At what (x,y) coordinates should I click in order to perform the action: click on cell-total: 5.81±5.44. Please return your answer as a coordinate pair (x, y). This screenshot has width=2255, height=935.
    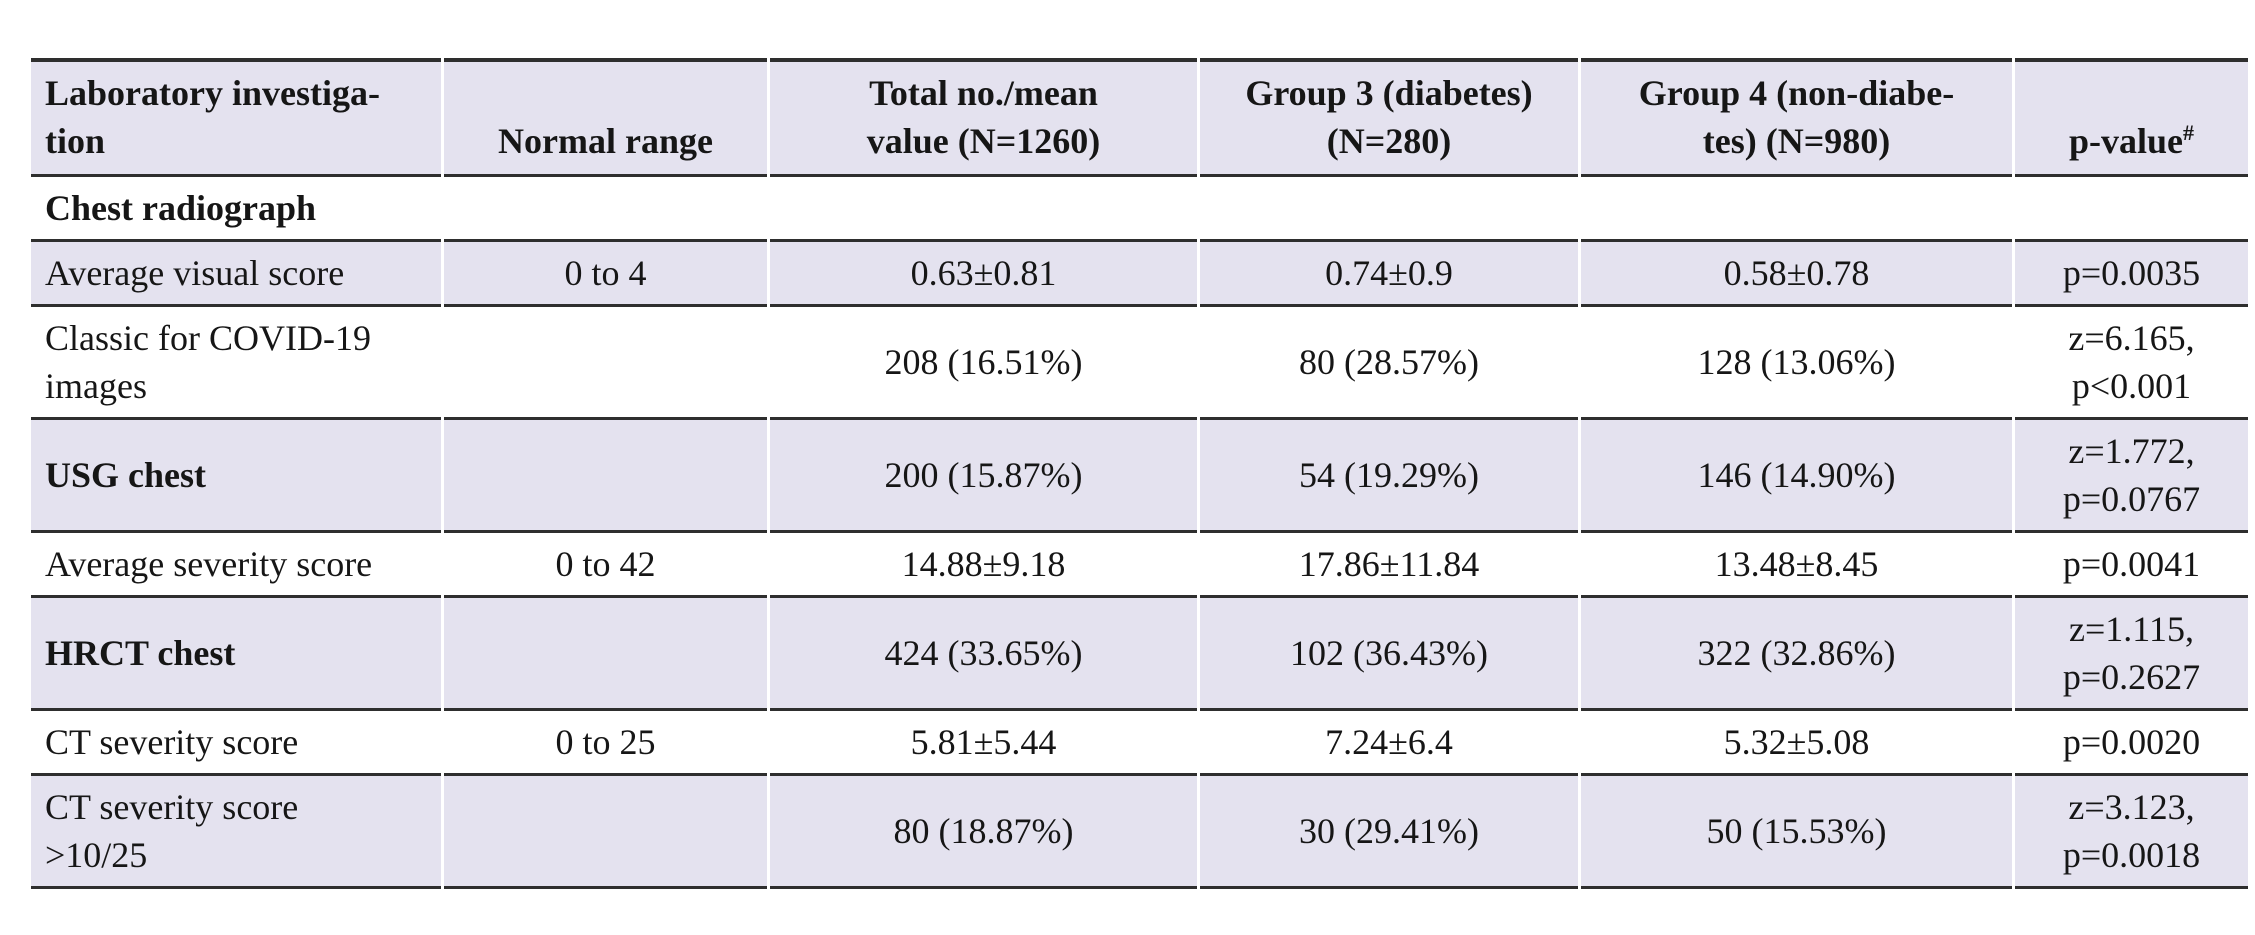
    Looking at the image, I should click on (983, 743).